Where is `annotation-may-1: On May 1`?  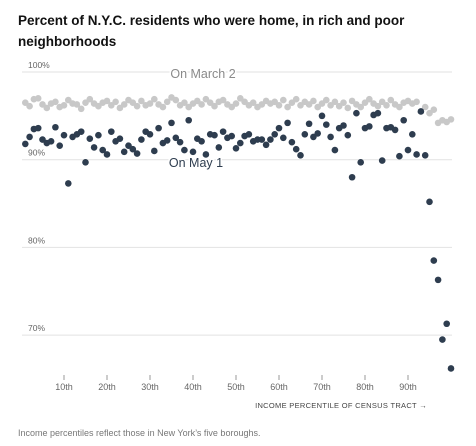
annotation-may-1: On May 1 is located at coordinates (196, 163).